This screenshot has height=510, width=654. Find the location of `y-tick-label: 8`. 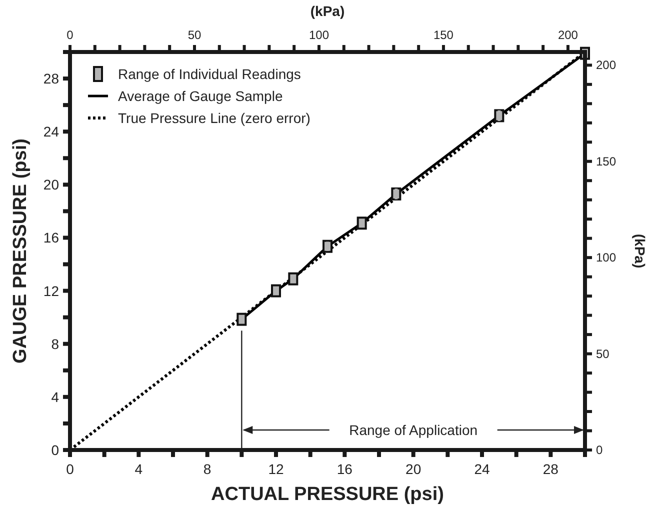

y-tick-label: 8 is located at coordinates (55, 344).